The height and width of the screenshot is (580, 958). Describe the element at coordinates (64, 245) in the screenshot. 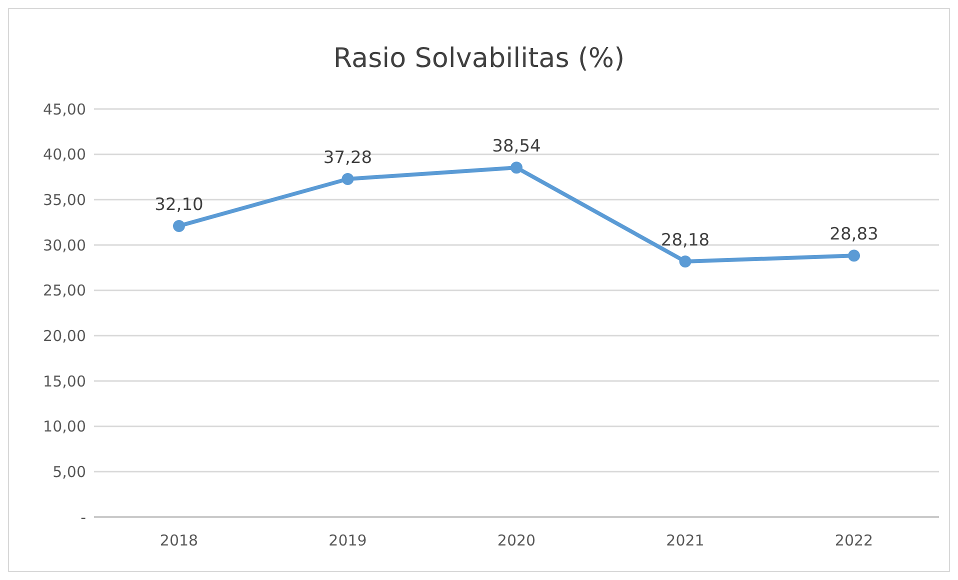

I see `y-tick-label: 30,00` at that location.